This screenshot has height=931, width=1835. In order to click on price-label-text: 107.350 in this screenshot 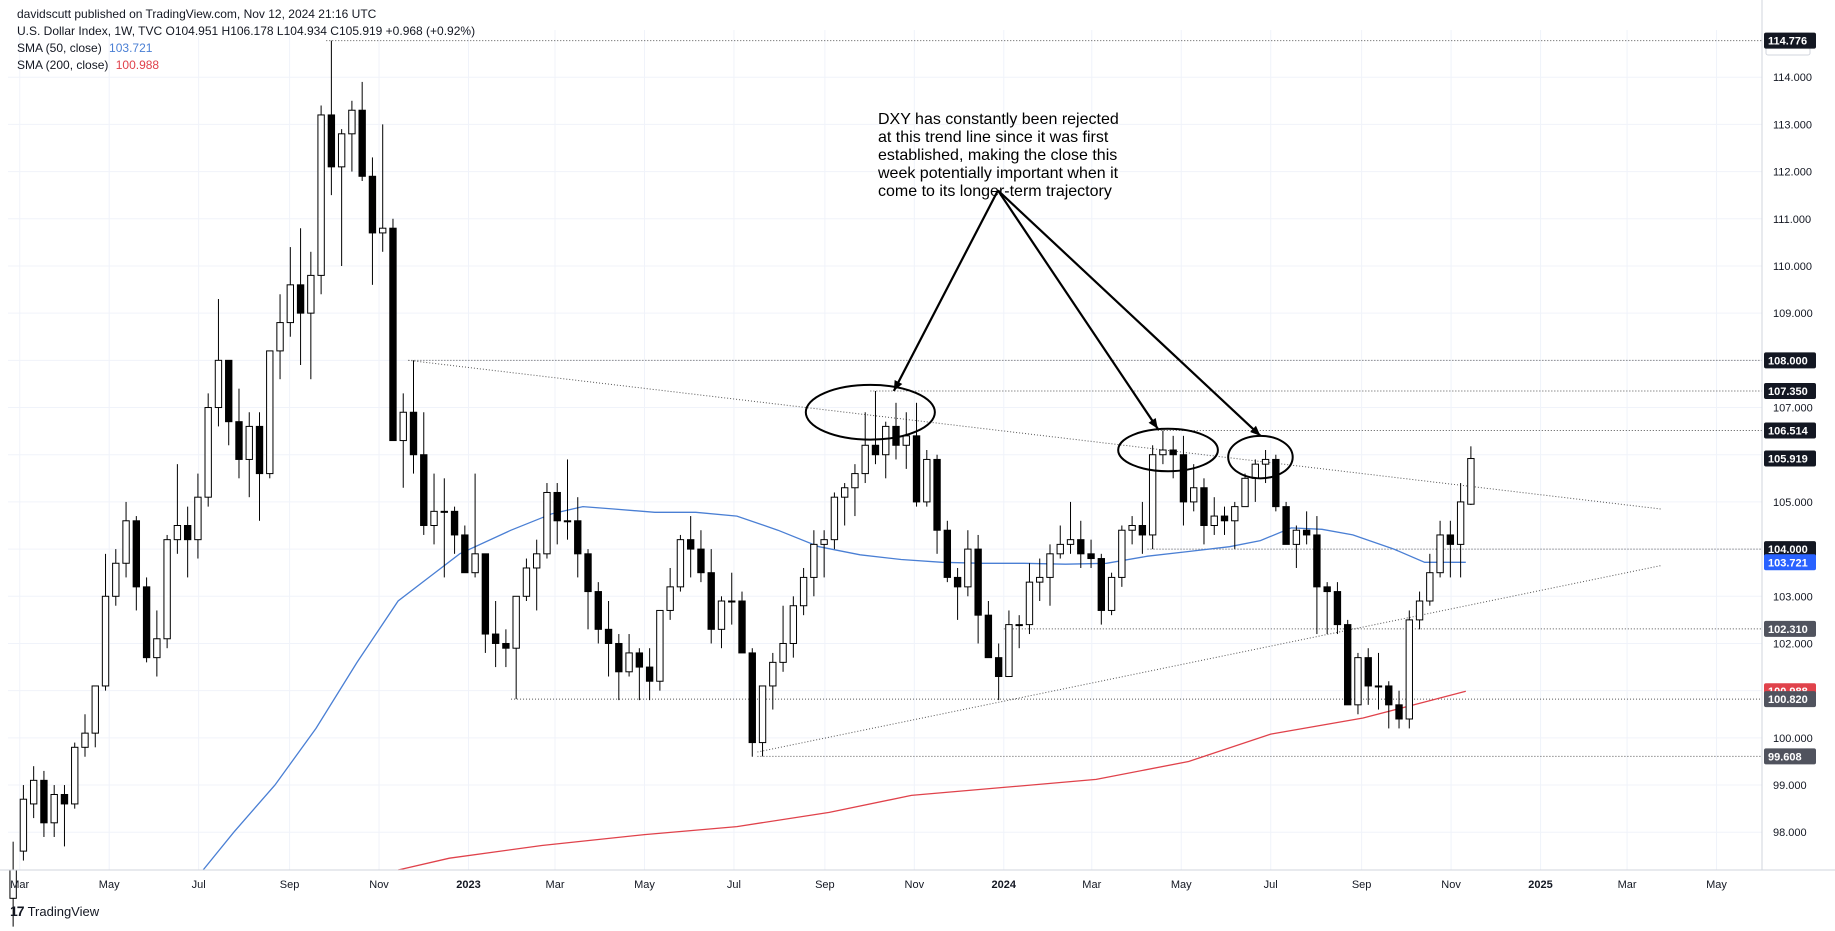, I will do `click(1788, 392)`.